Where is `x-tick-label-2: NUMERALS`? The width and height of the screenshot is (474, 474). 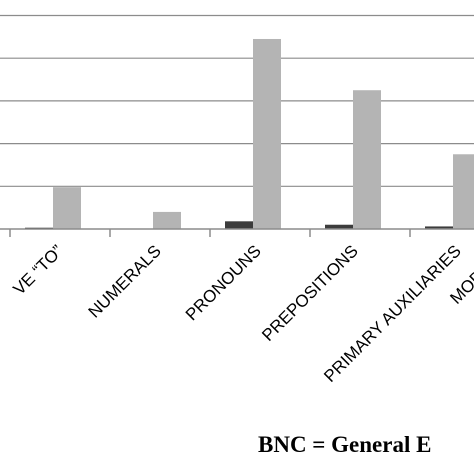 x-tick-label-2: NUMERALS is located at coordinates (125, 281).